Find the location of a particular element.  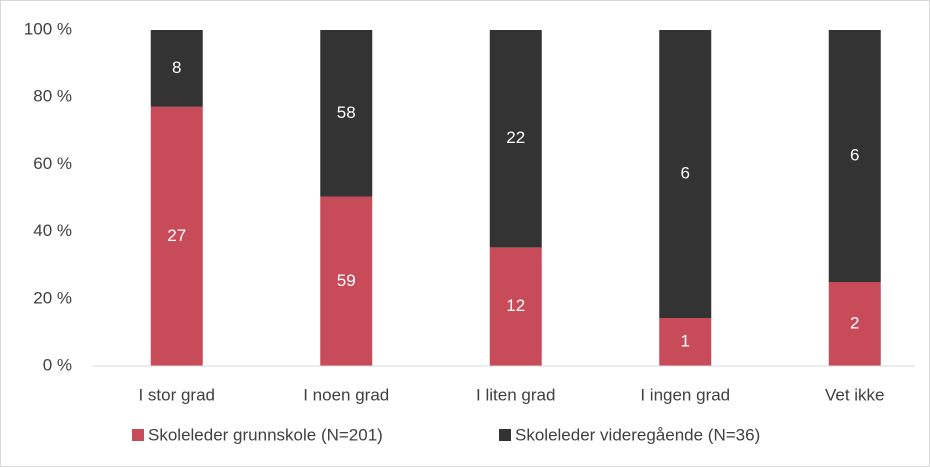

value-label: 59 is located at coordinates (346, 280).